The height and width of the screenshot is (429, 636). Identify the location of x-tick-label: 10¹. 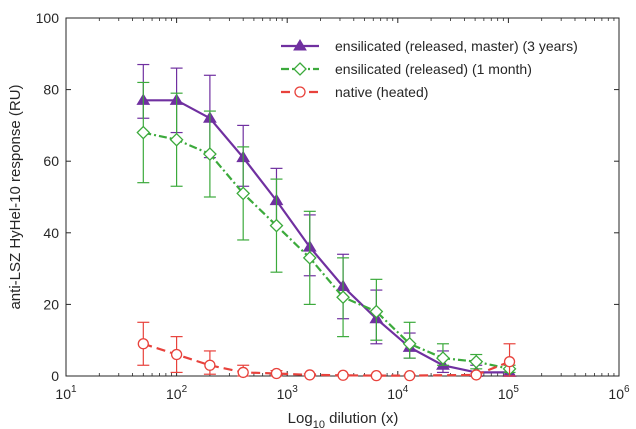
(66, 393).